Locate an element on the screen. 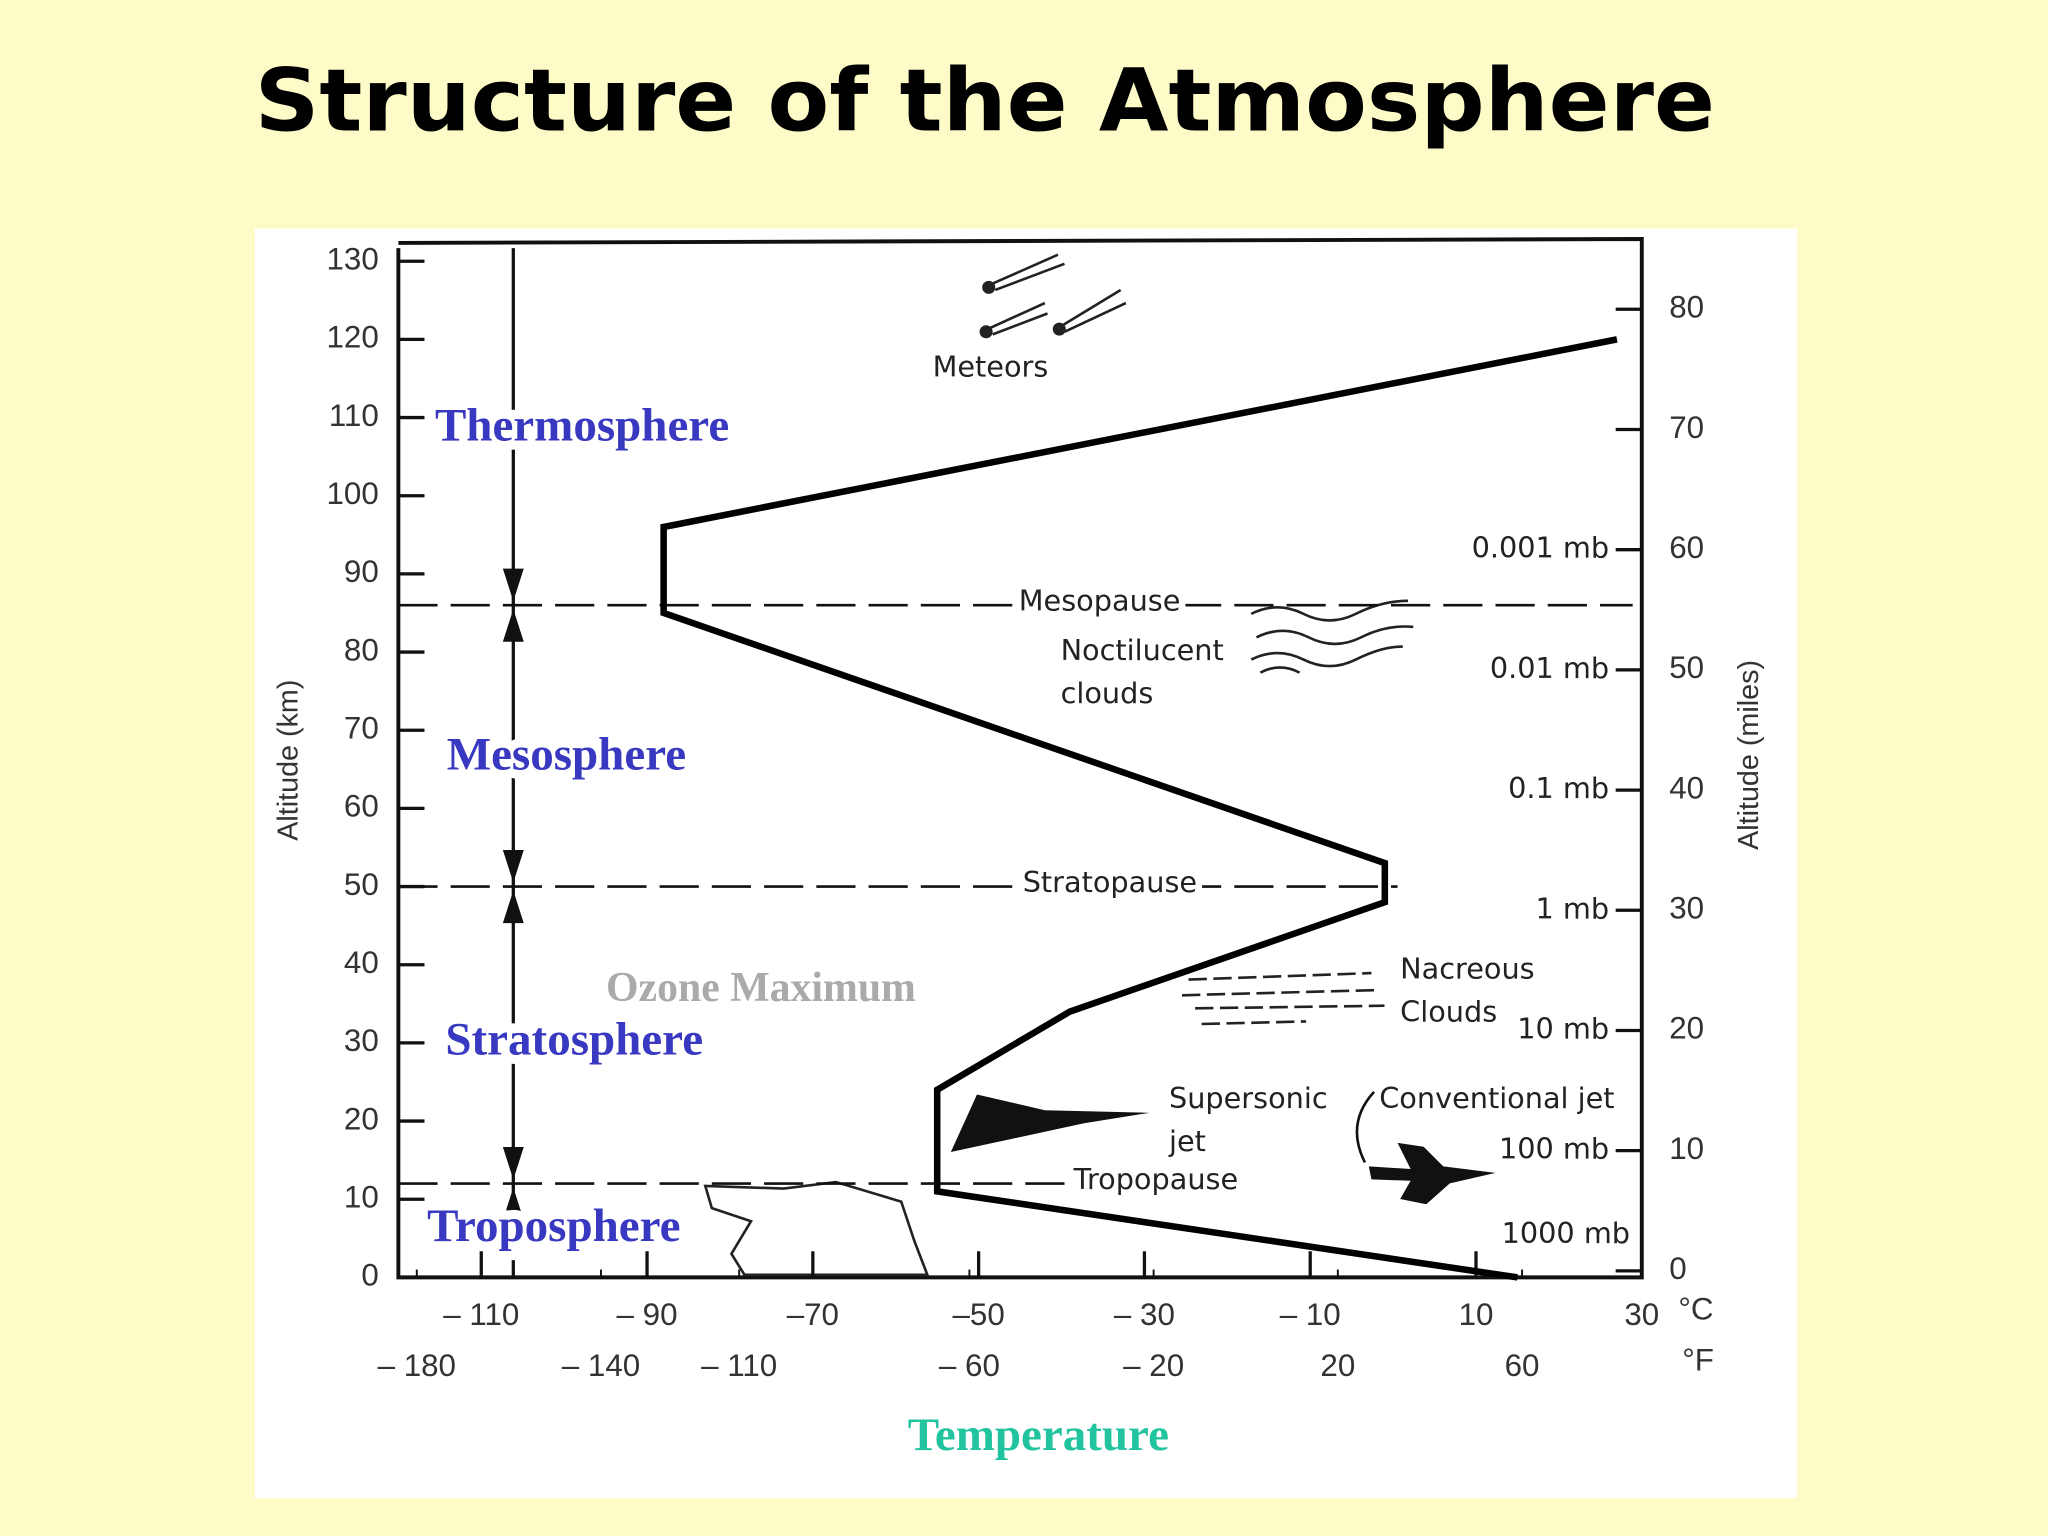  x-tick-label: – 30 is located at coordinates (1144, 1314).